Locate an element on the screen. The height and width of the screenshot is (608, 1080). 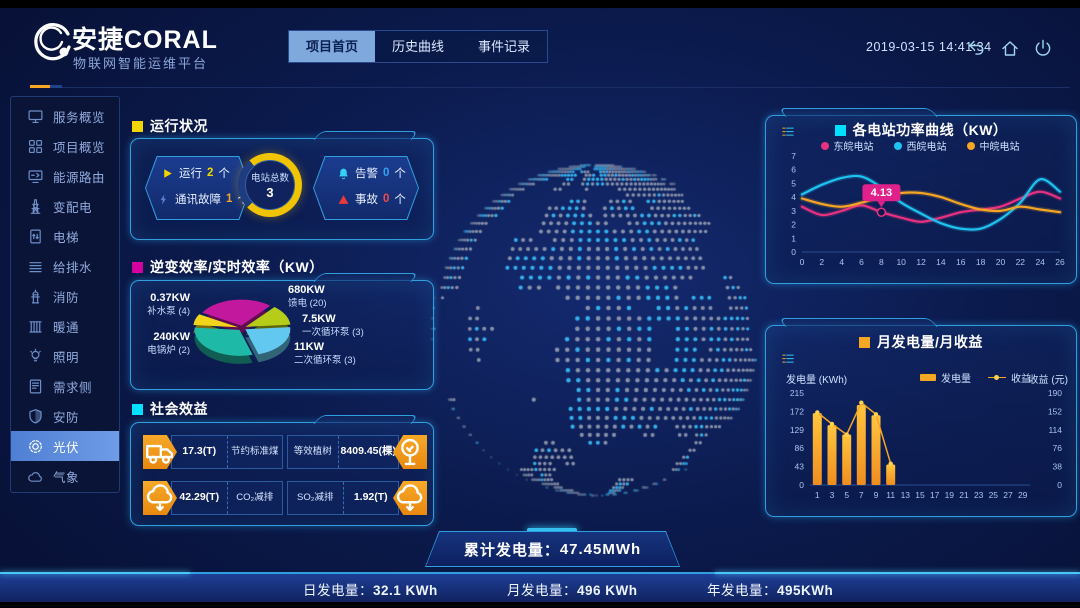
social-stat-0: 17.3(T) 节约标准煤 is located at coordinates (213, 452).